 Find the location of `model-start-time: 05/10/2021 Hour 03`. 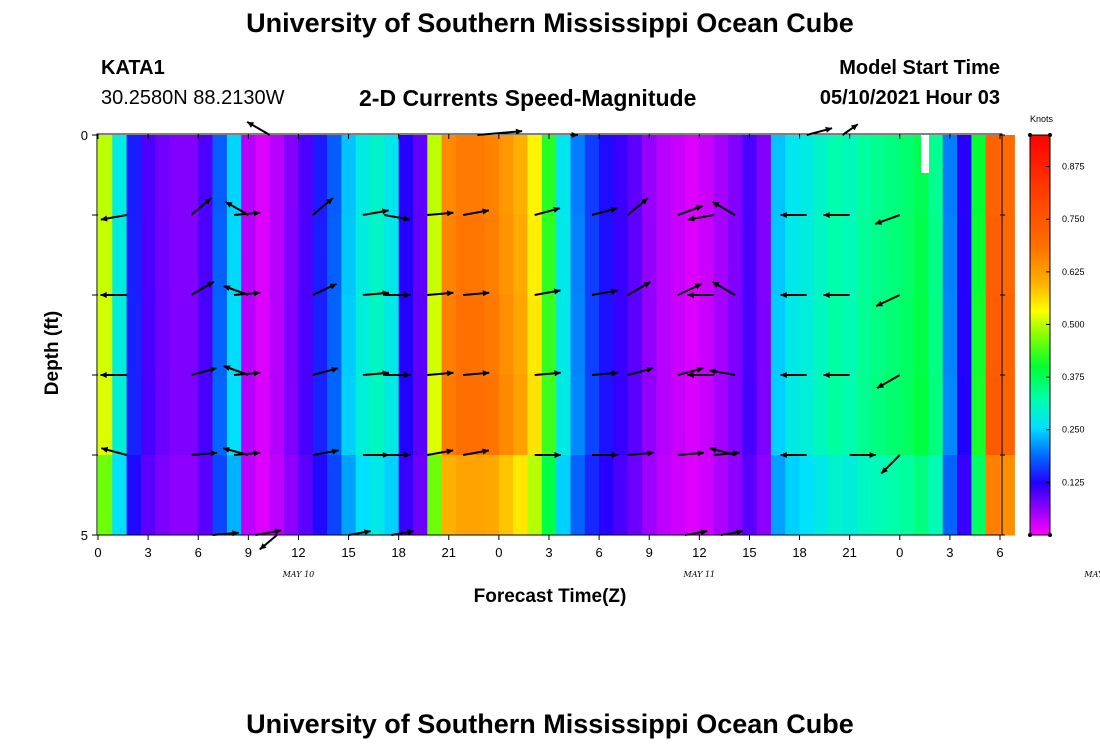

model-start-time: 05/10/2021 Hour 03 is located at coordinates (909, 98).